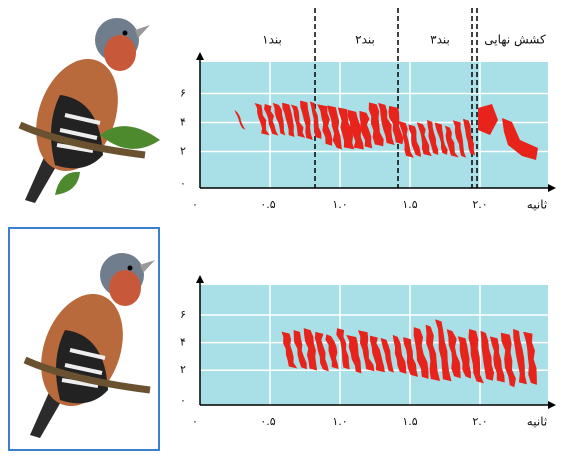 The image size is (566, 457). What do you see at coordinates (85, 110) in the screenshot?
I see `top-bird` at bounding box center [85, 110].